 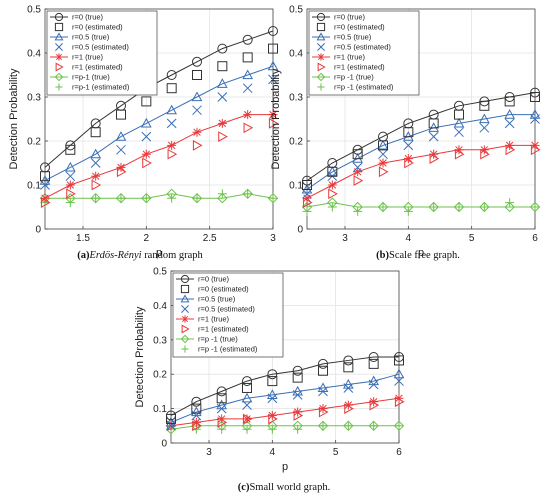 What do you see at coordinates (350, 57) in the screenshot?
I see `legend-label: r=1 (true)` at bounding box center [350, 57].